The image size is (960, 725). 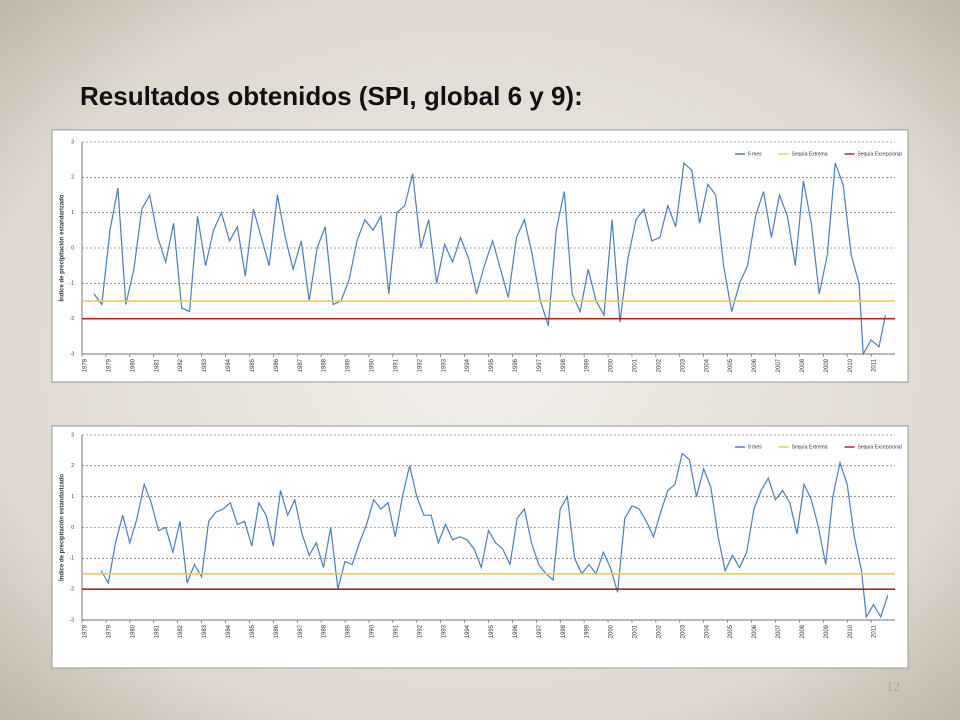 What do you see at coordinates (755, 154) in the screenshot?
I see `legend-label: 6 mes` at bounding box center [755, 154].